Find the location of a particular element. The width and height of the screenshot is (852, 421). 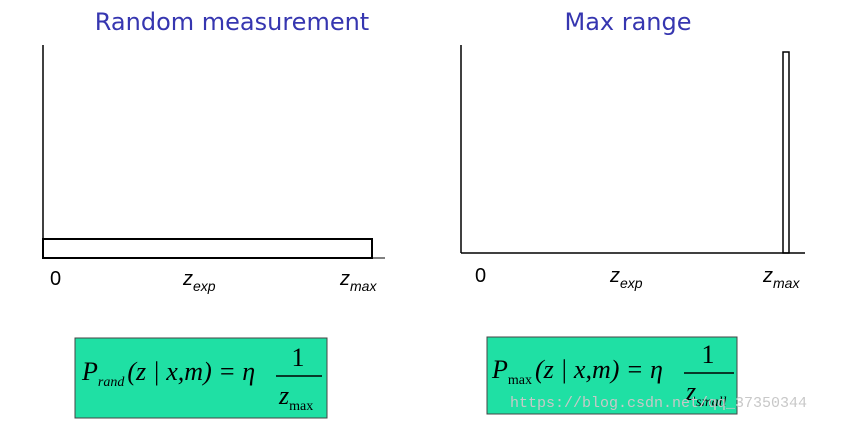

formula-sub: max is located at coordinates (520, 380).